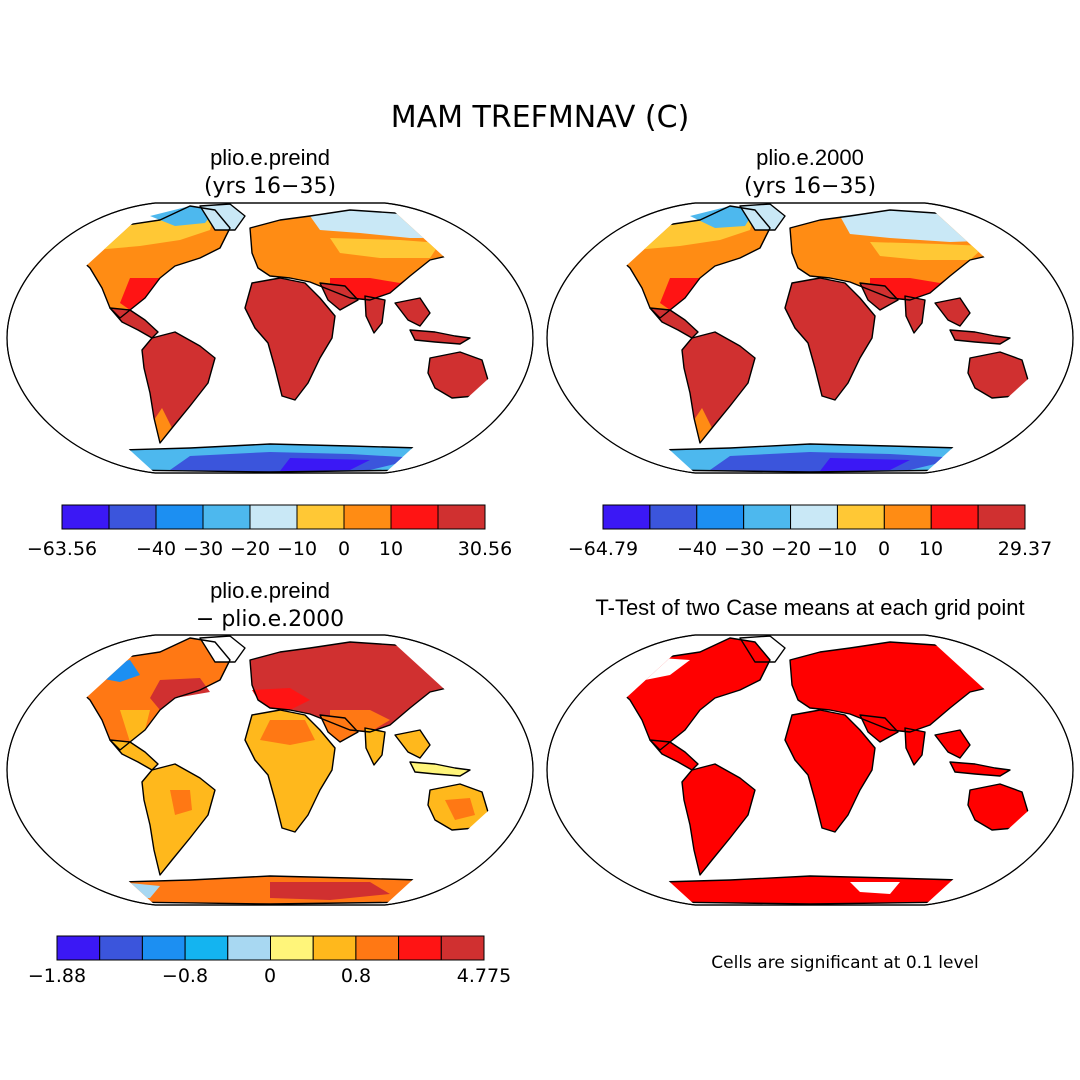 The height and width of the screenshot is (1080, 1080). Describe the element at coordinates (185, 976) in the screenshot. I see `tick-label: −0.8` at that location.